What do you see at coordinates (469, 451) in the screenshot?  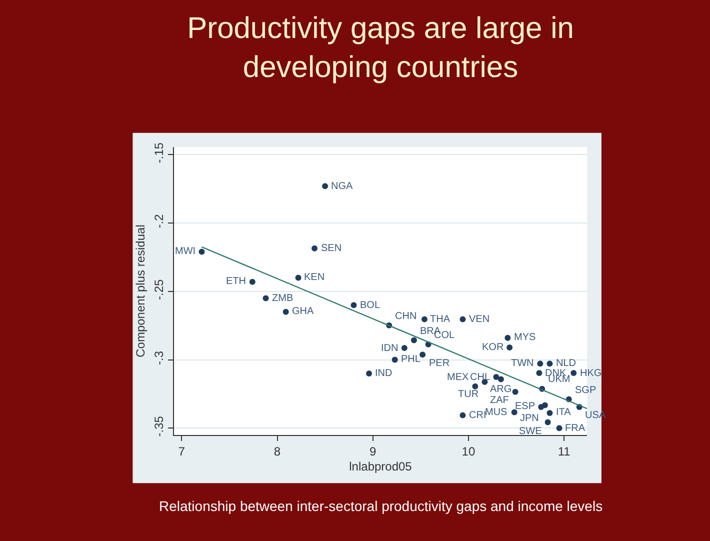 I see `x-tick-label: 10` at bounding box center [469, 451].